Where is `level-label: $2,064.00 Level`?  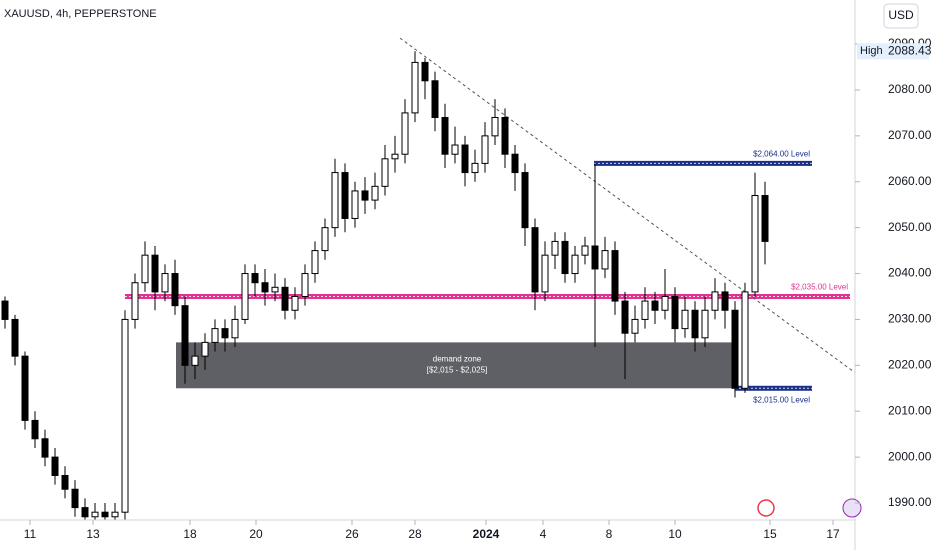
level-label: $2,064.00 Level is located at coordinates (781, 153).